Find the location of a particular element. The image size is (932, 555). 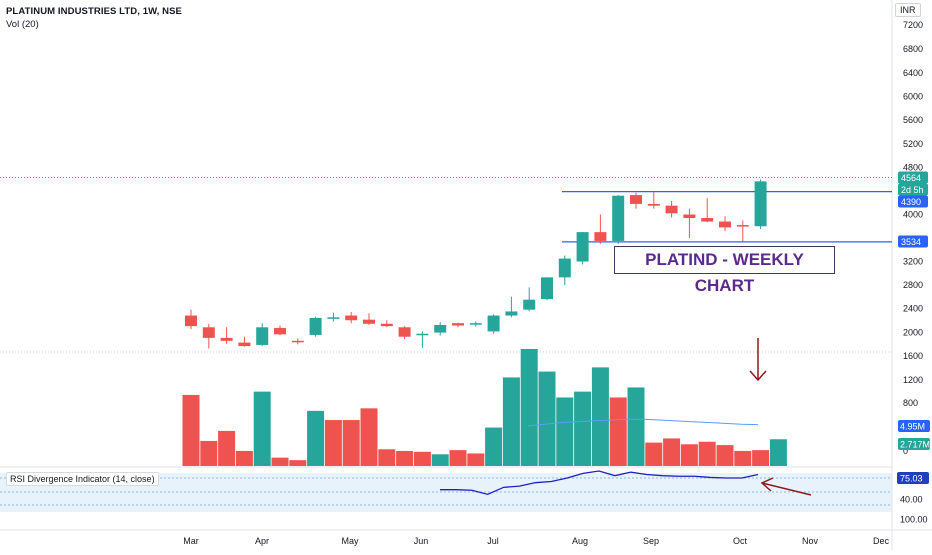

price-tick-label: 6000 is located at coordinates (913, 97).